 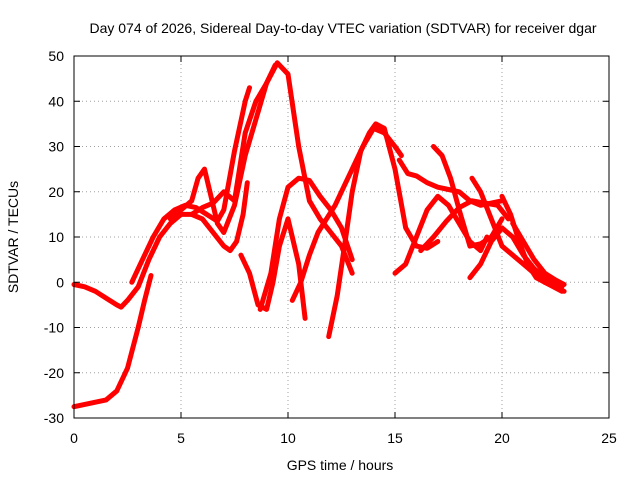 What do you see at coordinates (54, 418) in the screenshot?
I see `y-tick-label: -30` at bounding box center [54, 418].